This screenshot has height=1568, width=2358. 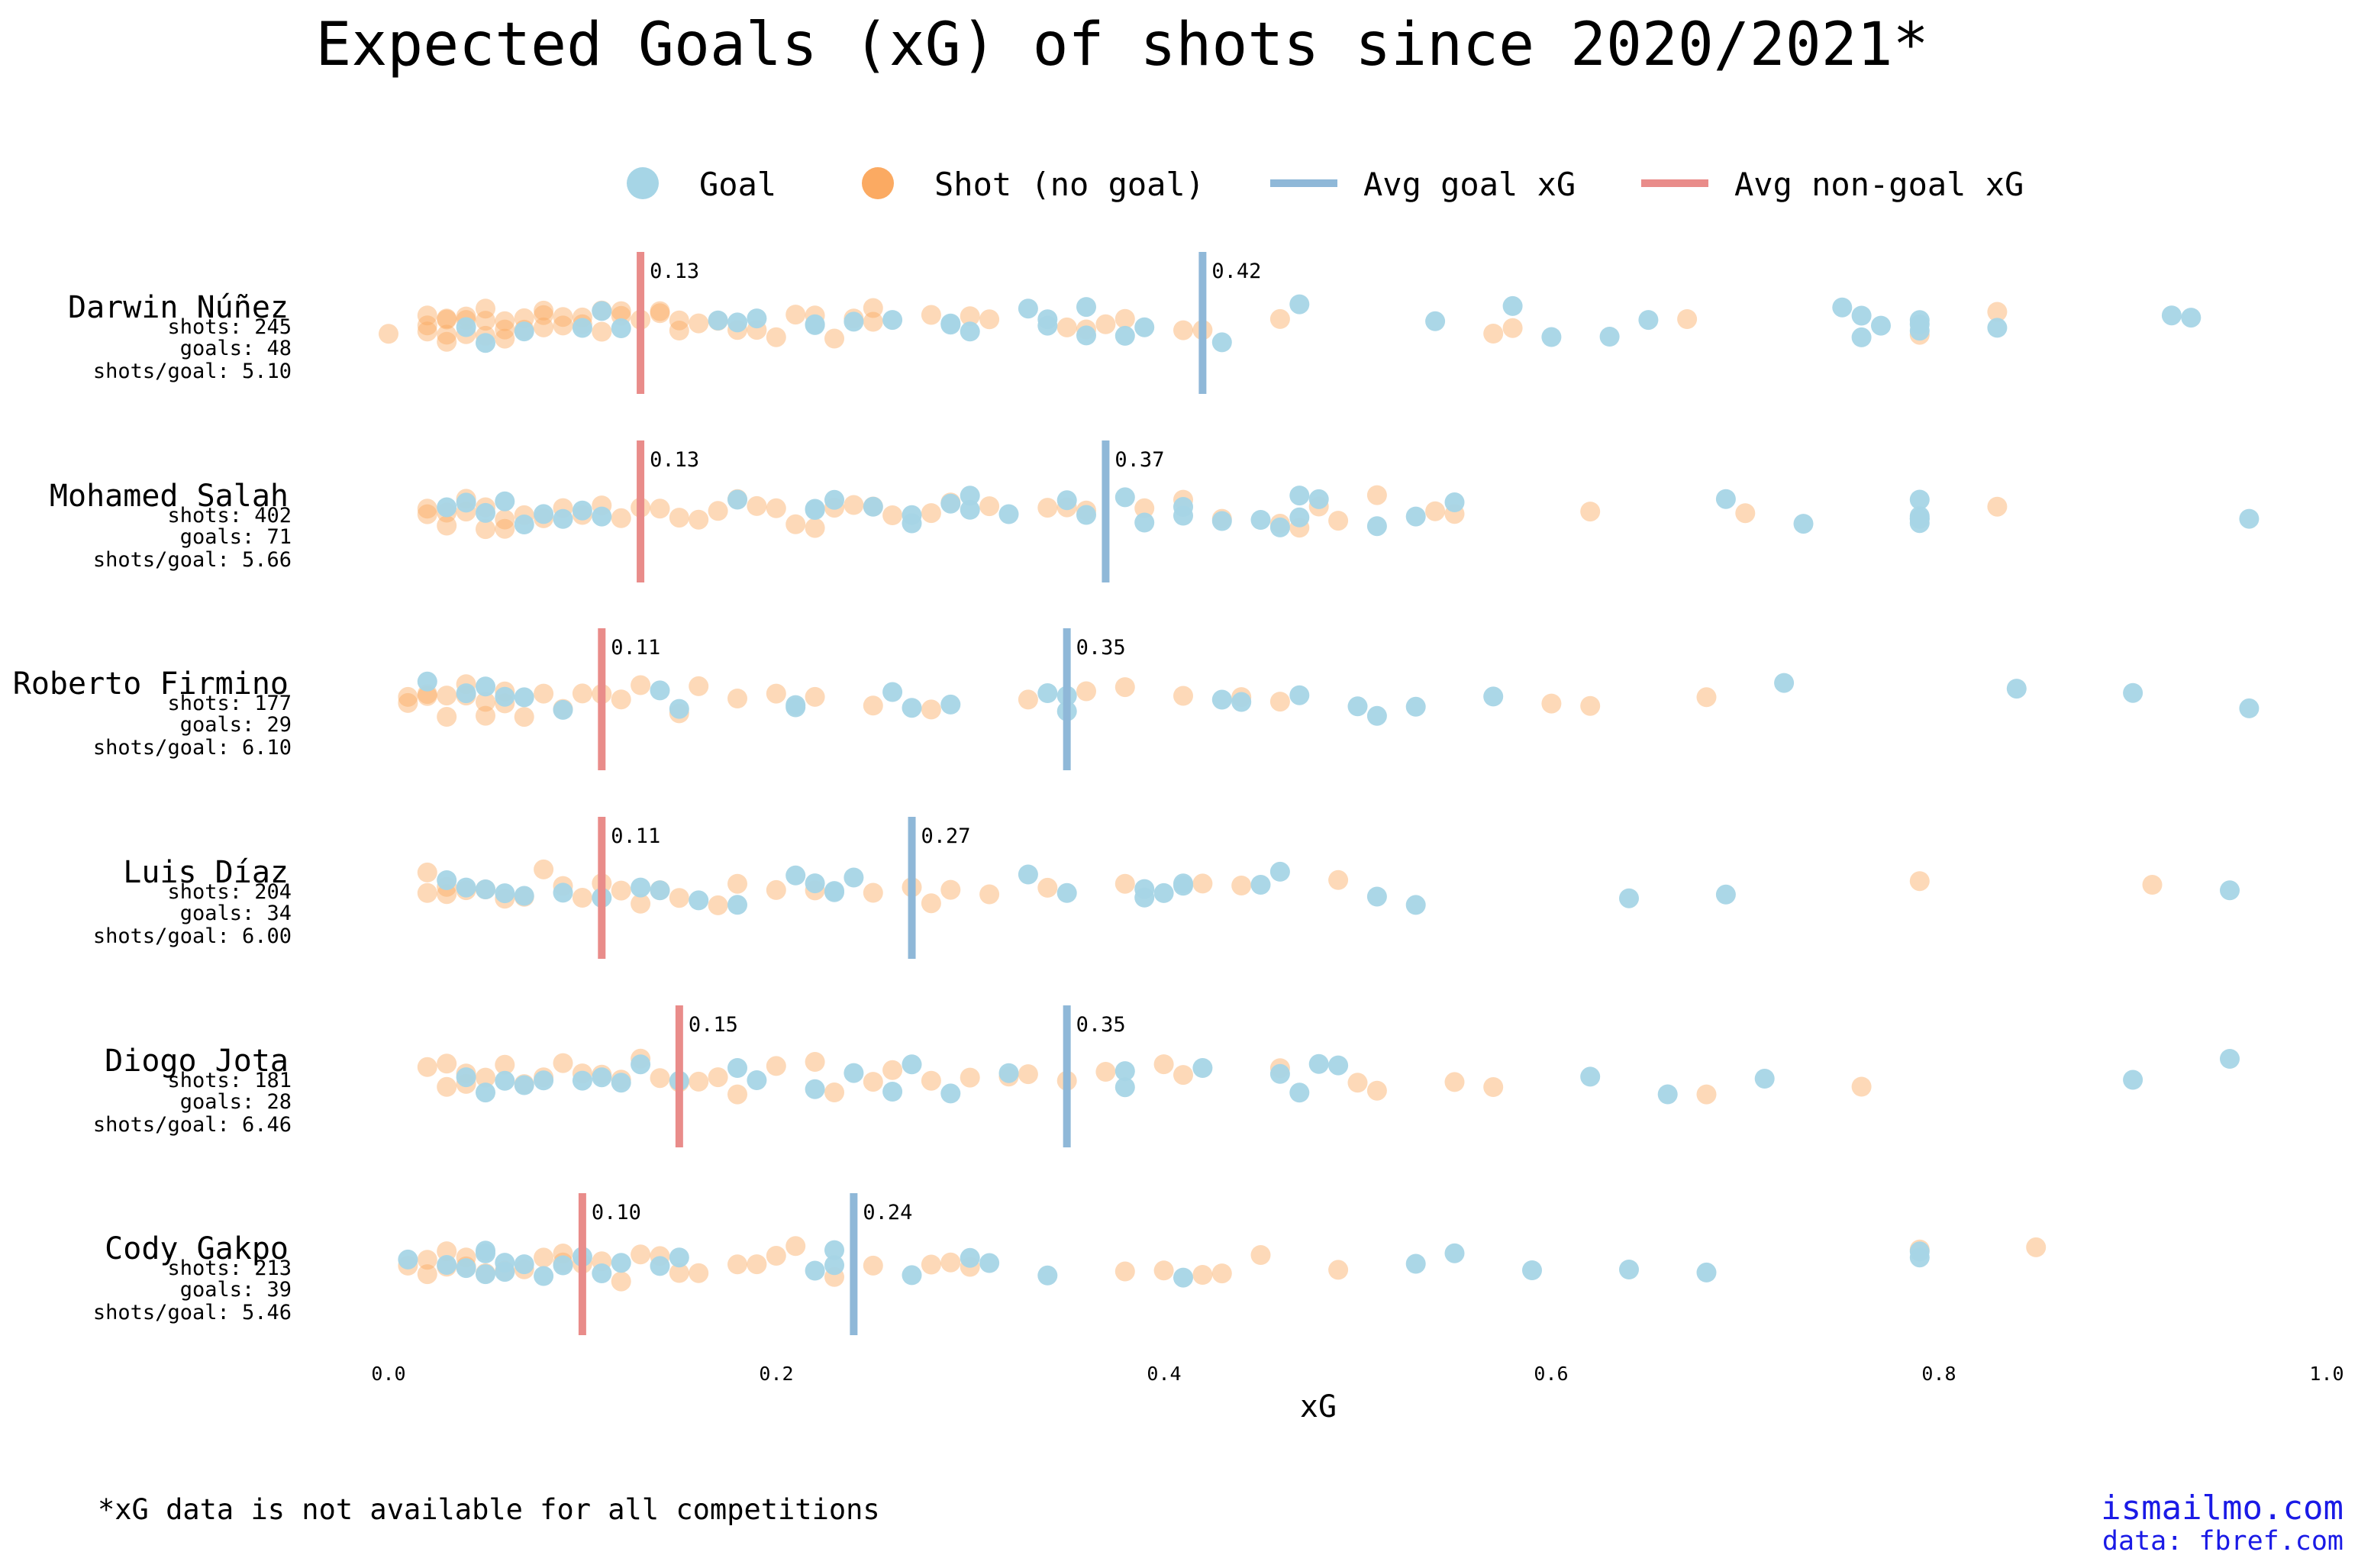 What do you see at coordinates (197, 1061) in the screenshot?
I see `player-name: Diogo Jota` at bounding box center [197, 1061].